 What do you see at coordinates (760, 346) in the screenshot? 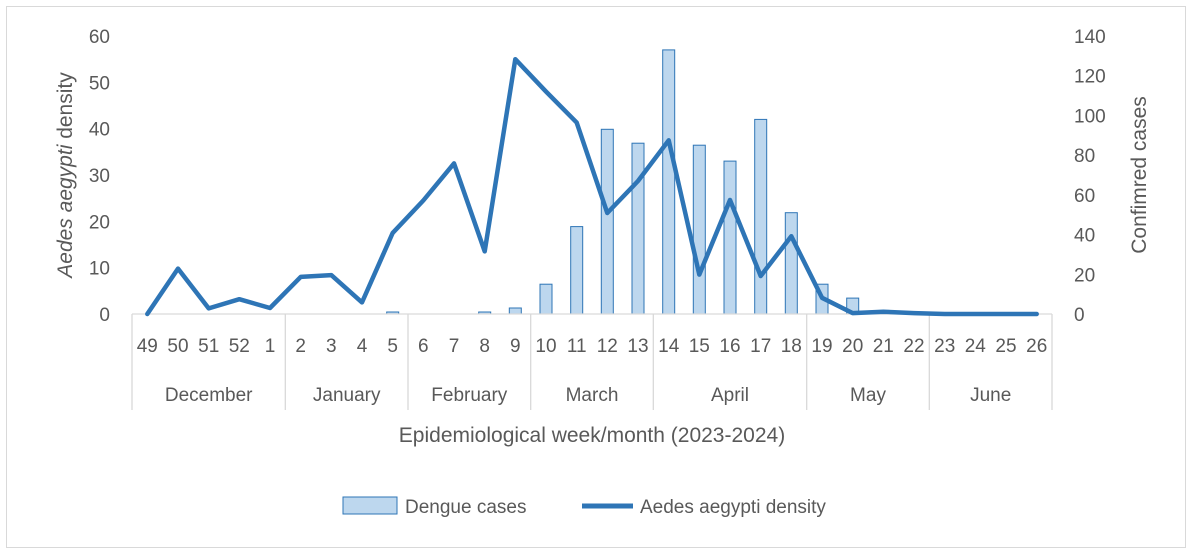
I see `week-label: 17` at bounding box center [760, 346].